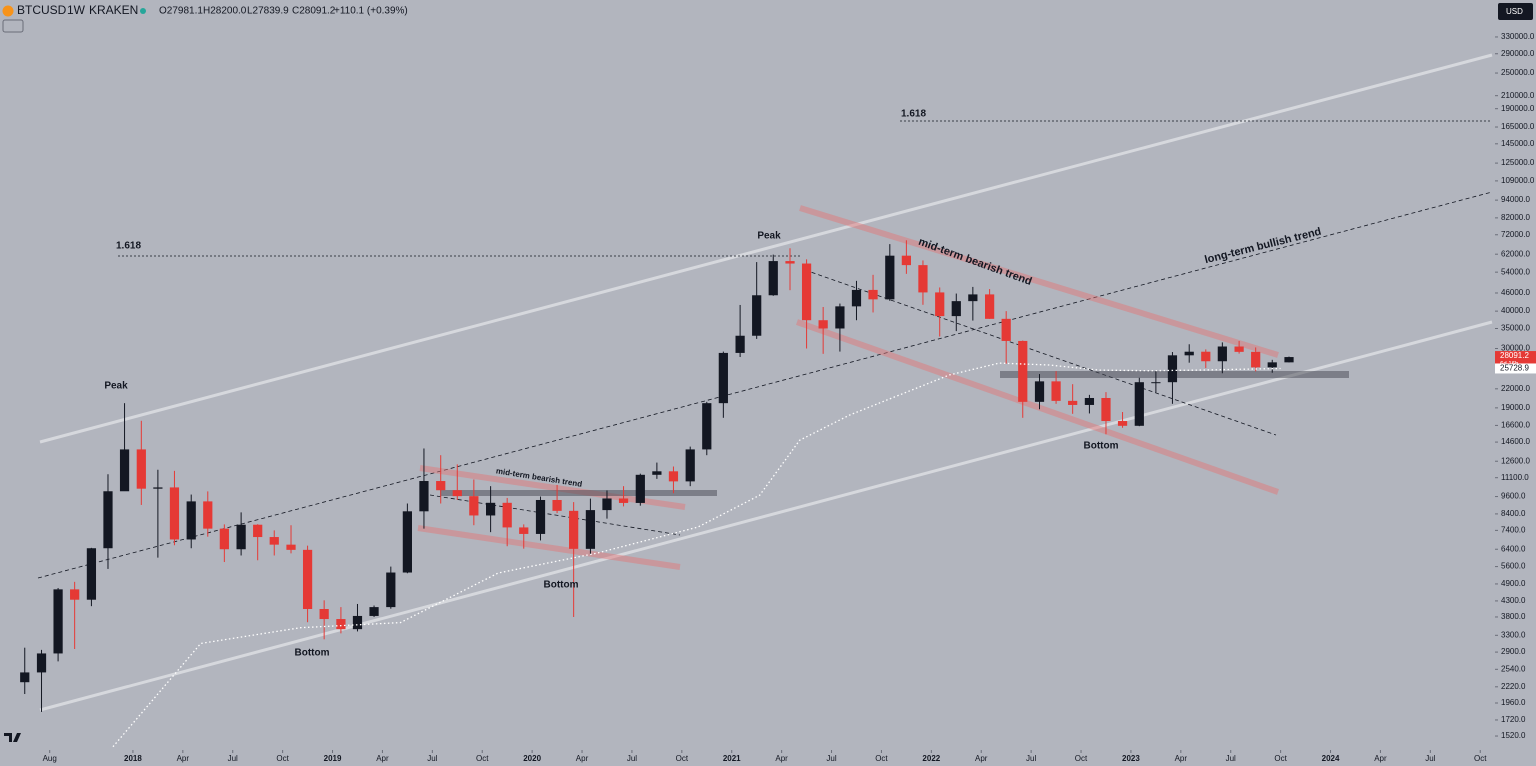 The image size is (1536, 766). I want to click on annotation: Peak, so click(116, 386).